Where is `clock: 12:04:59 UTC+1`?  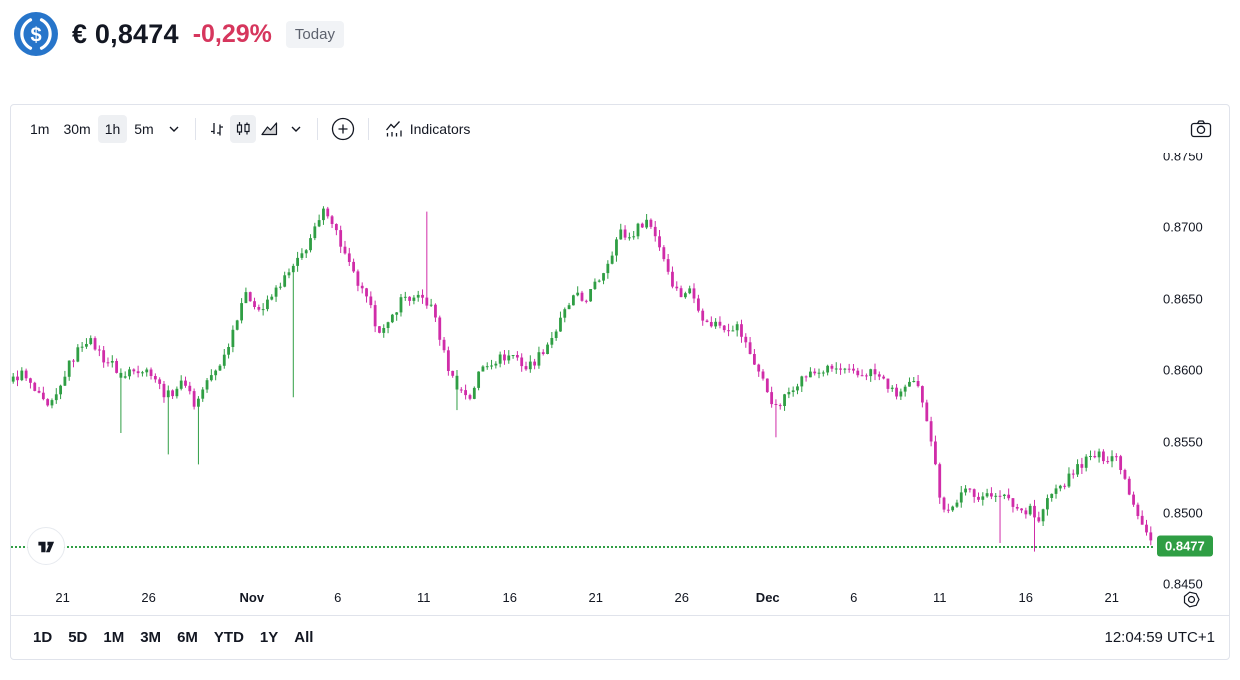 clock: 12:04:59 UTC+1 is located at coordinates (1160, 637).